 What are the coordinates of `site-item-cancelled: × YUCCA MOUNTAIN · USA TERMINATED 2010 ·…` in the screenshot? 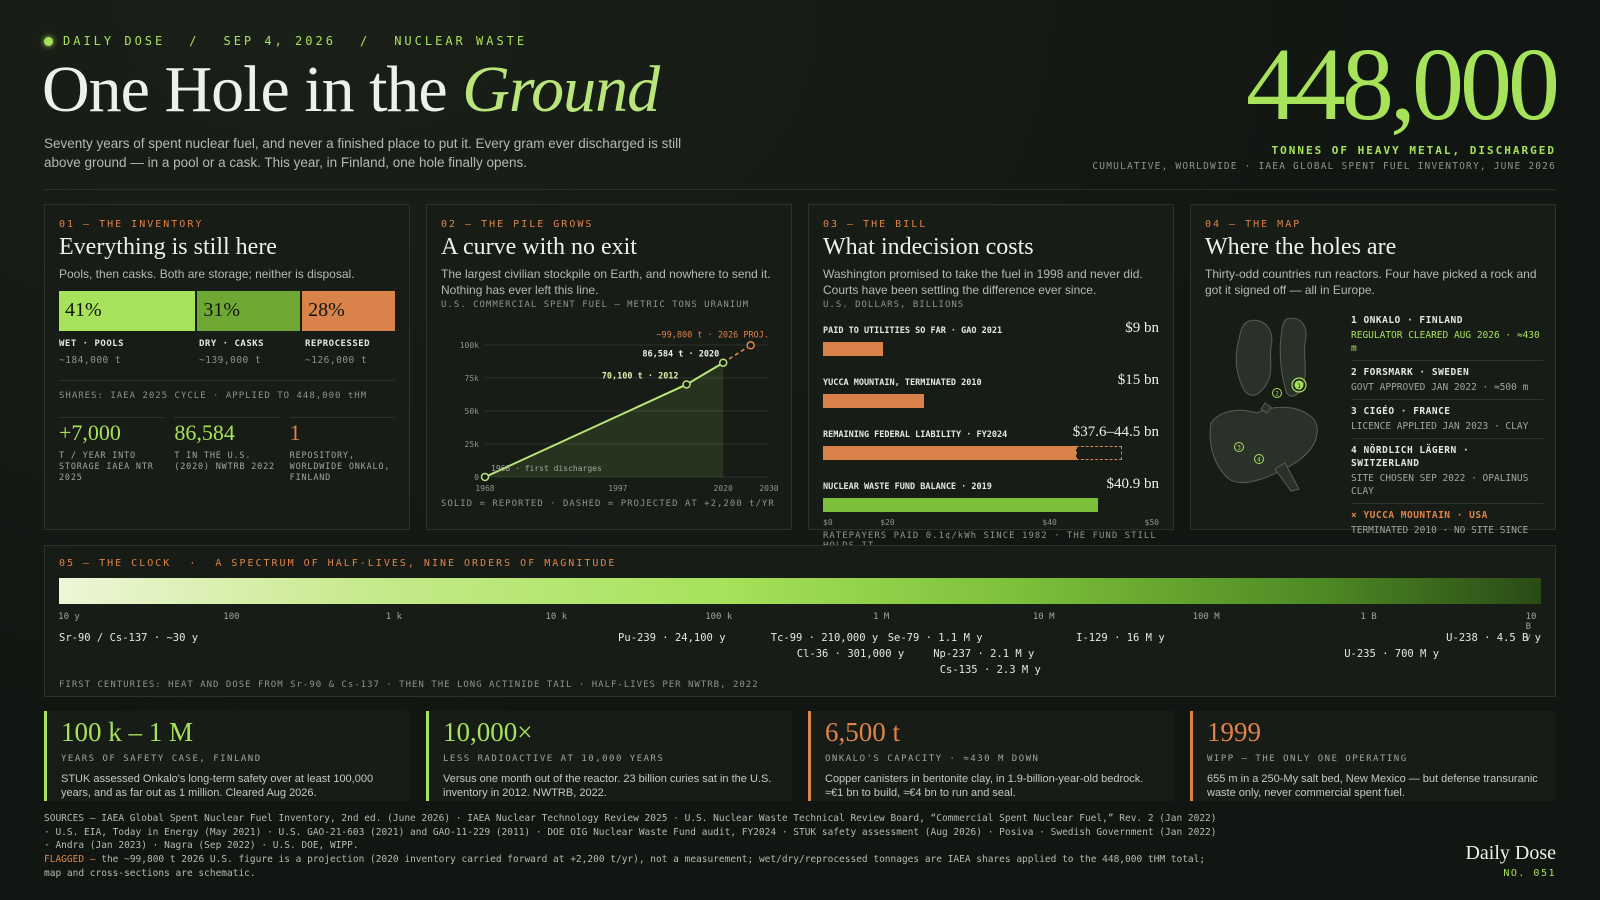 It's located at (1447, 523).